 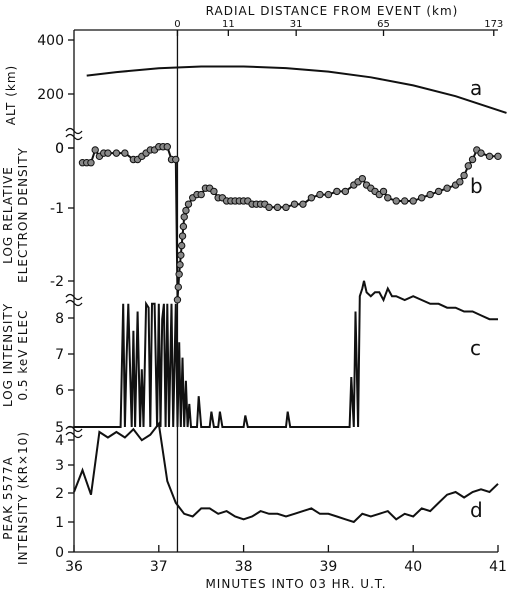 What do you see at coordinates (57, 209) in the screenshot?
I see `y-tick-label: -1` at bounding box center [57, 209].